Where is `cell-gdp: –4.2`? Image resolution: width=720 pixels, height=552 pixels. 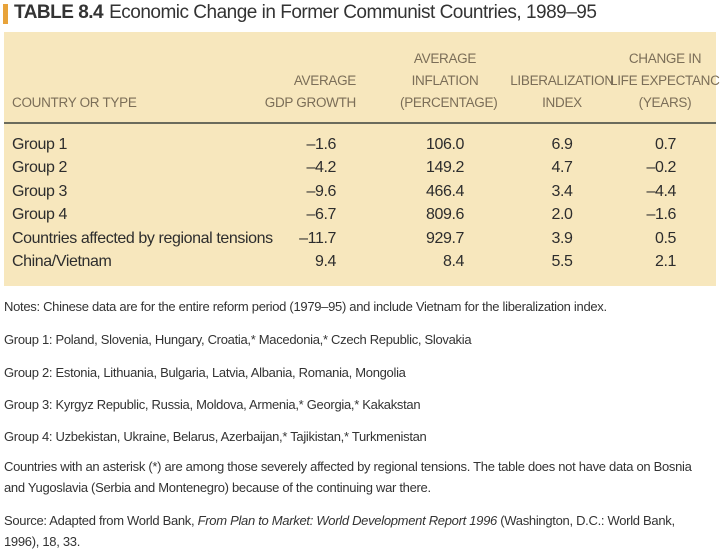 cell-gdp: –4.2 is located at coordinates (321, 167).